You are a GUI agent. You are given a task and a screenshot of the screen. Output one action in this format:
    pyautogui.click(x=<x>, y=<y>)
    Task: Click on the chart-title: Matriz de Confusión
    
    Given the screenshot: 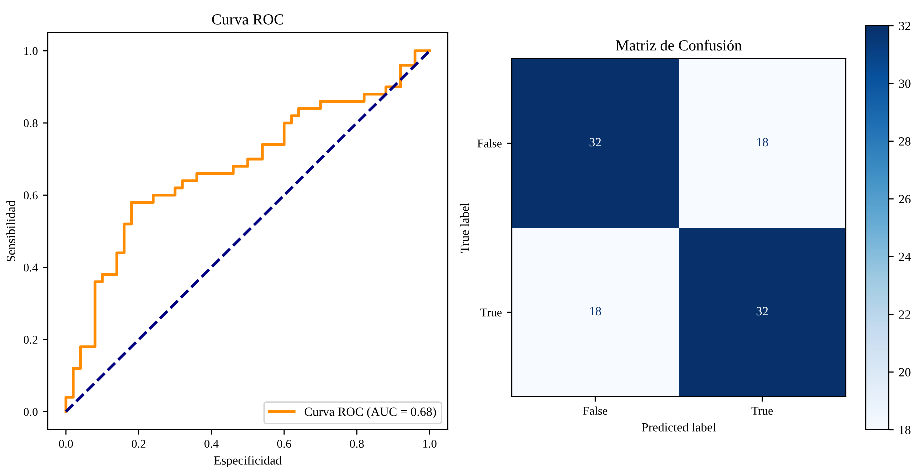 What is the action you would take?
    pyautogui.click(x=679, y=45)
    